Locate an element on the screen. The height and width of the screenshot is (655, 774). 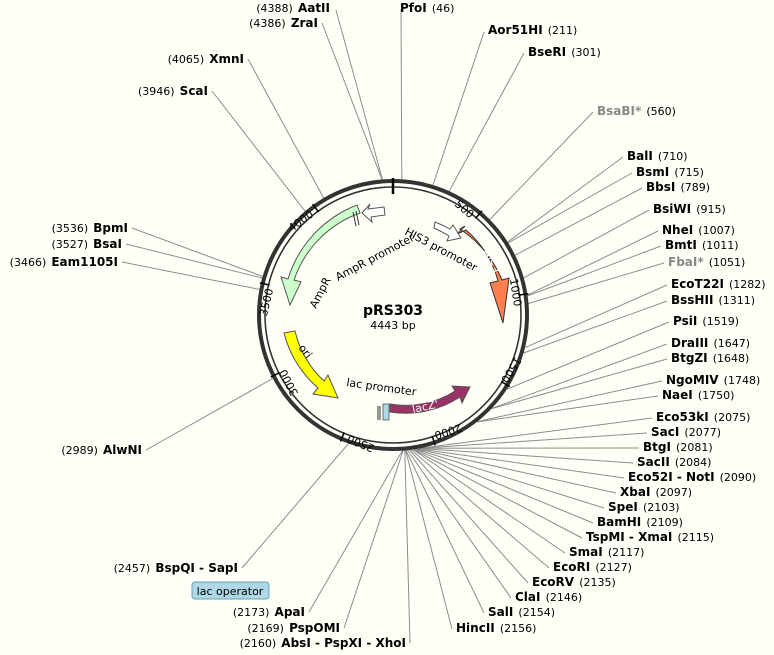
lac-operator-mark is located at coordinates (386, 412).